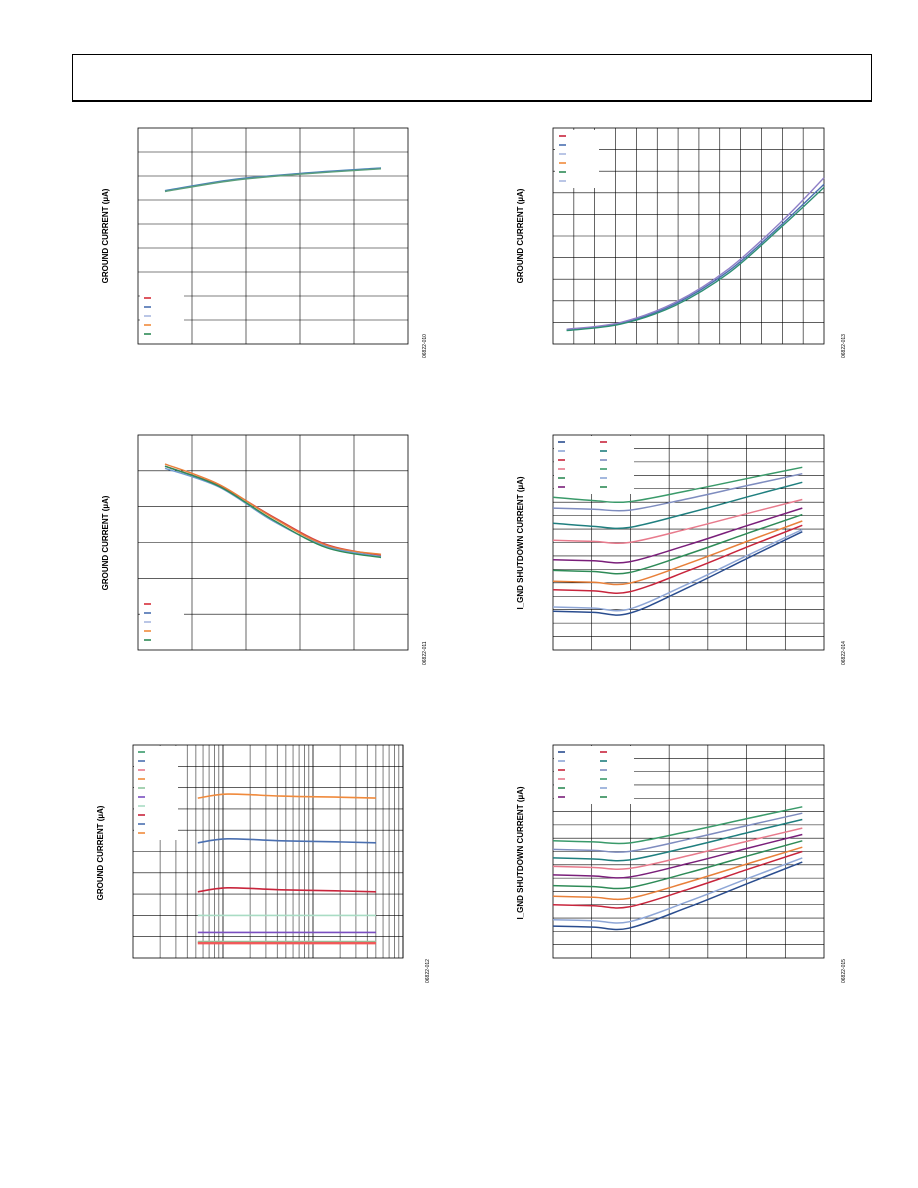  What do you see at coordinates (273, 236) in the screenshot?
I see `plot-frame` at bounding box center [273, 236].